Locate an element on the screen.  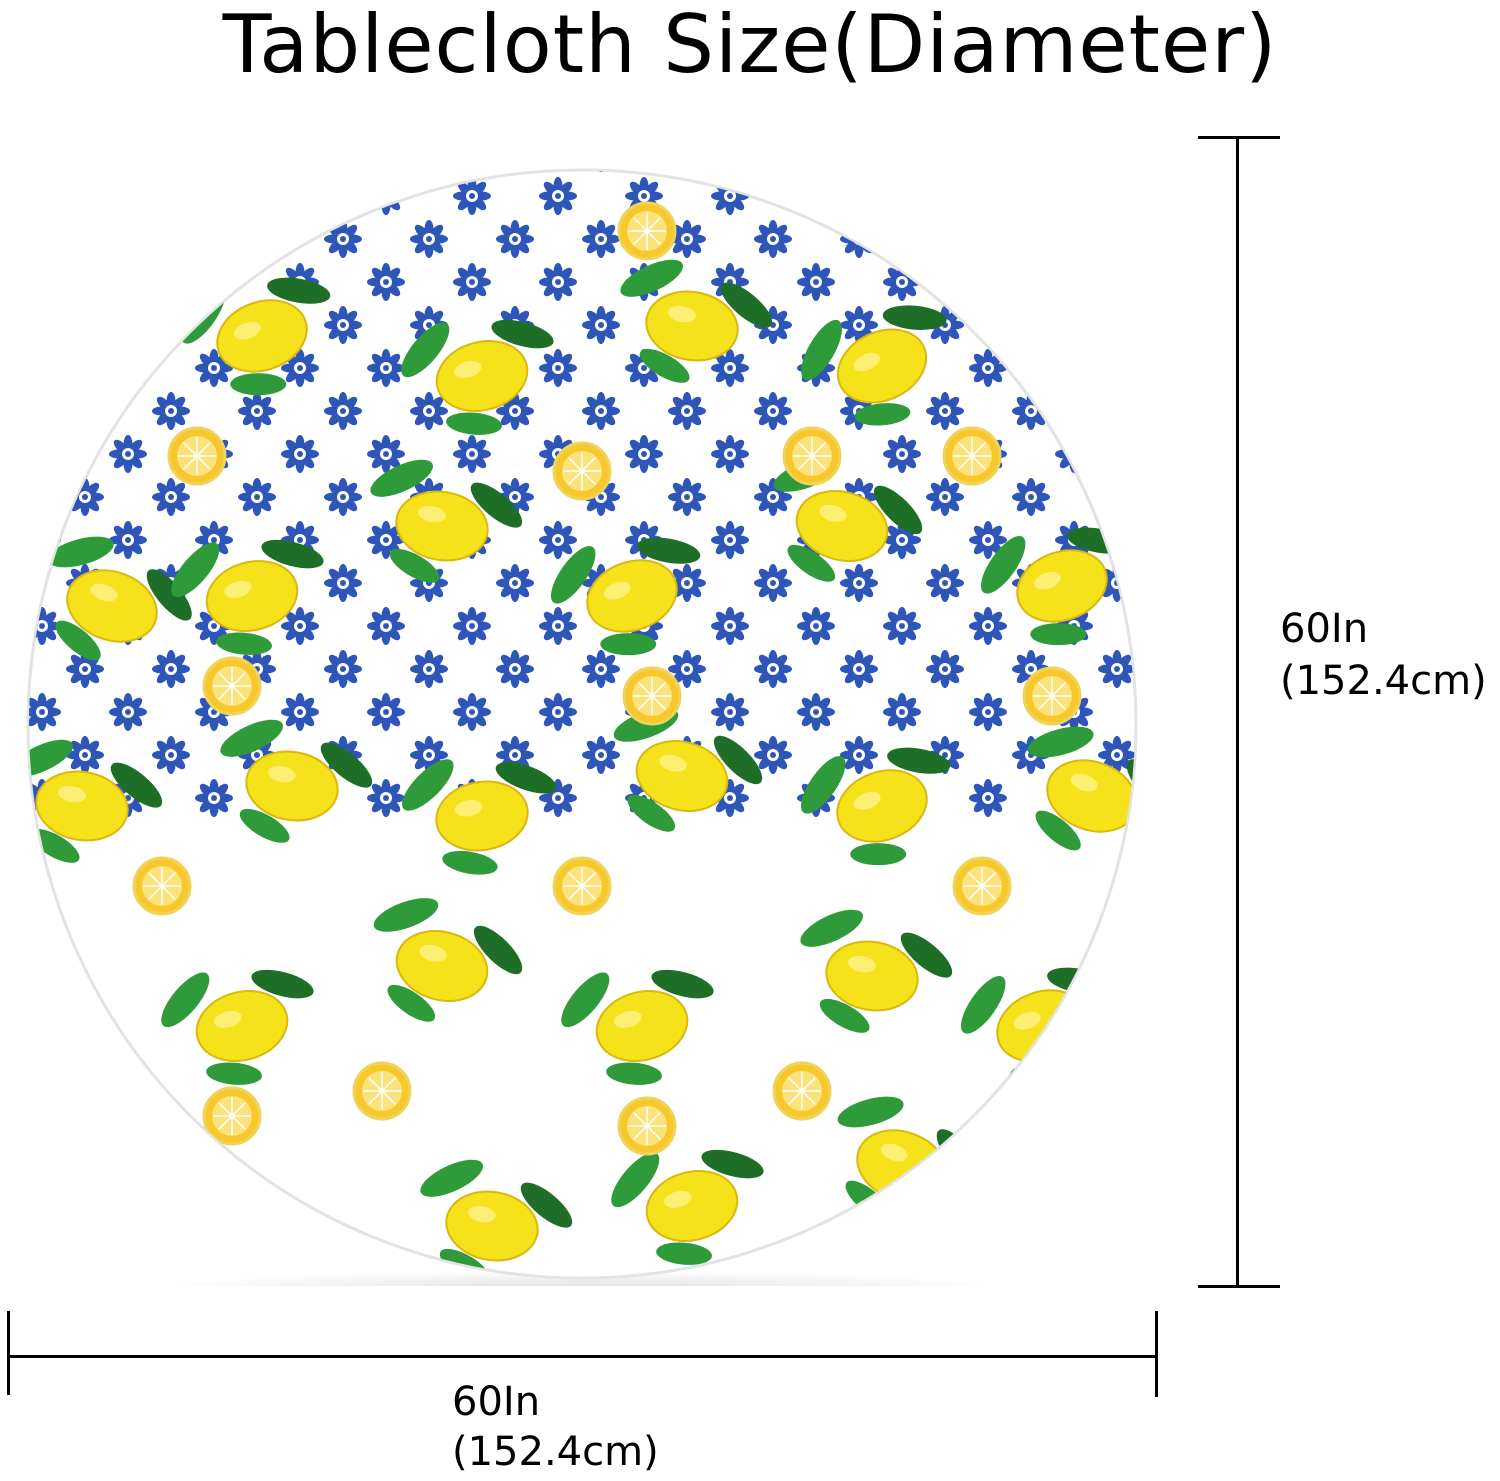
width-dimension-centimeters: (152.4cm) is located at coordinates (555, 1452).